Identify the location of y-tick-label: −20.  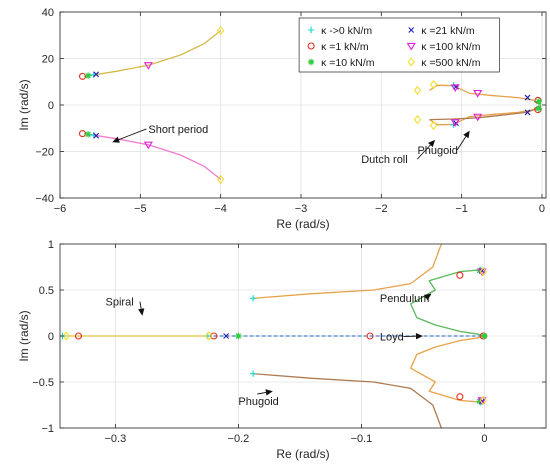
(44, 153).